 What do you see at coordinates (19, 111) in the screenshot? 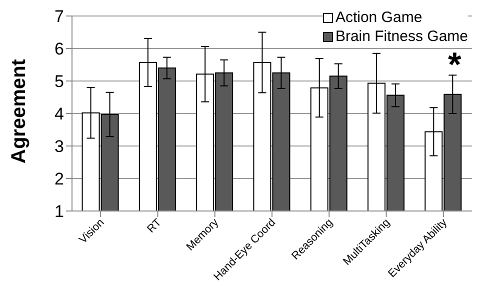
I see `y-axis-title: Agreement` at bounding box center [19, 111].